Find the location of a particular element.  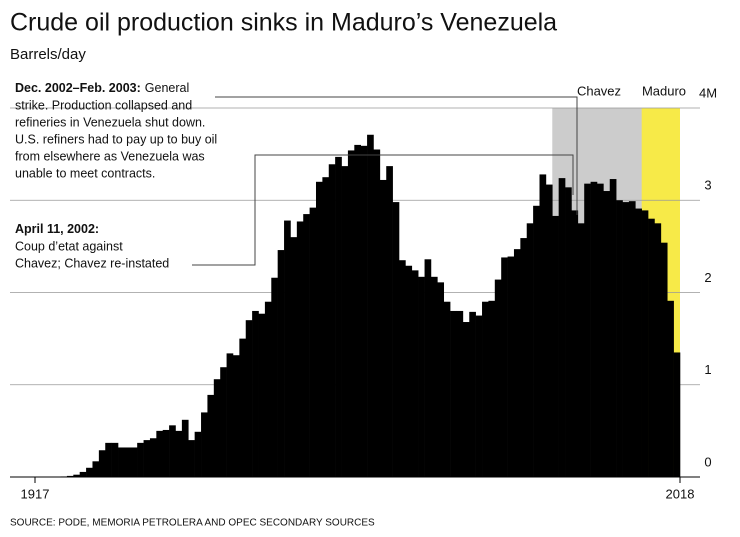

annotation-line: unable to meet contracts. is located at coordinates (85, 173).